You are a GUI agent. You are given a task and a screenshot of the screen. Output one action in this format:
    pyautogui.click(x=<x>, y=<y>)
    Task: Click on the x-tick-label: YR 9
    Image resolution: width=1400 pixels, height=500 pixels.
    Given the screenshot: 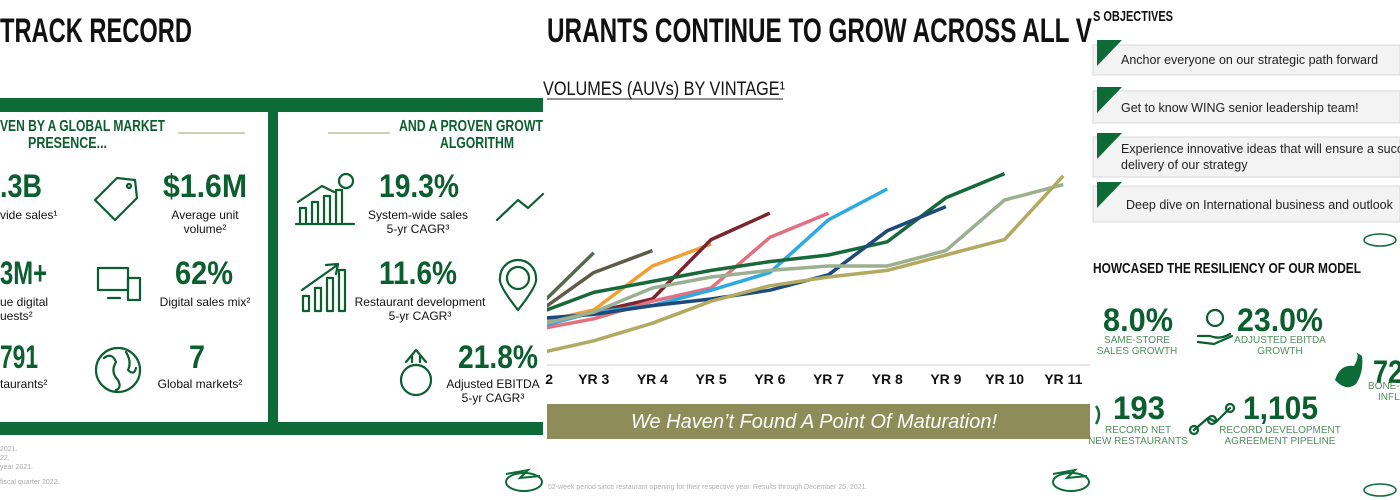 What is the action you would take?
    pyautogui.click(x=945, y=379)
    